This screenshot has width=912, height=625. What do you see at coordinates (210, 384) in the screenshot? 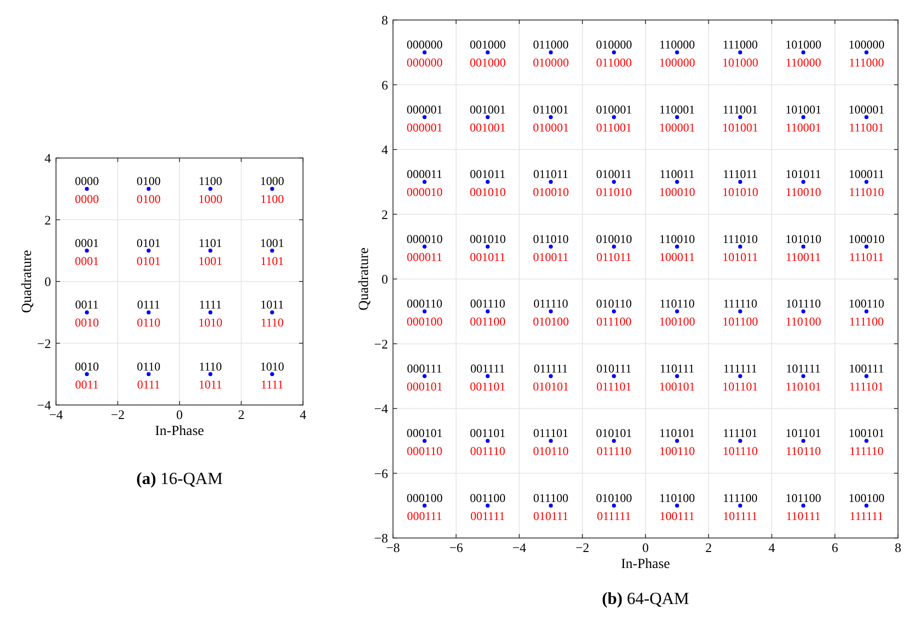
I see `annotation: 1011` at bounding box center [210, 384].